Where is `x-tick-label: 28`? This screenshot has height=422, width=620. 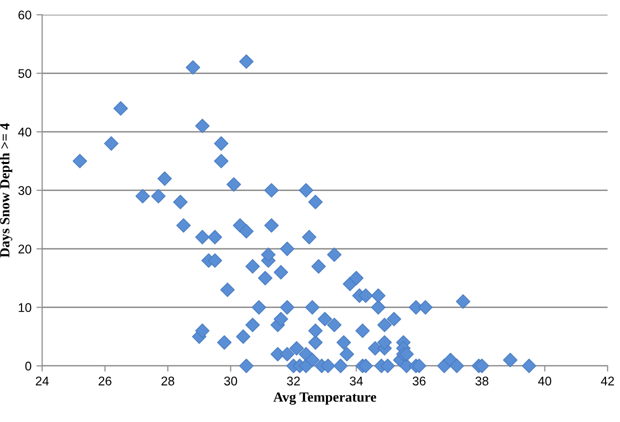
x-tick-label: 28 is located at coordinates (167, 381).